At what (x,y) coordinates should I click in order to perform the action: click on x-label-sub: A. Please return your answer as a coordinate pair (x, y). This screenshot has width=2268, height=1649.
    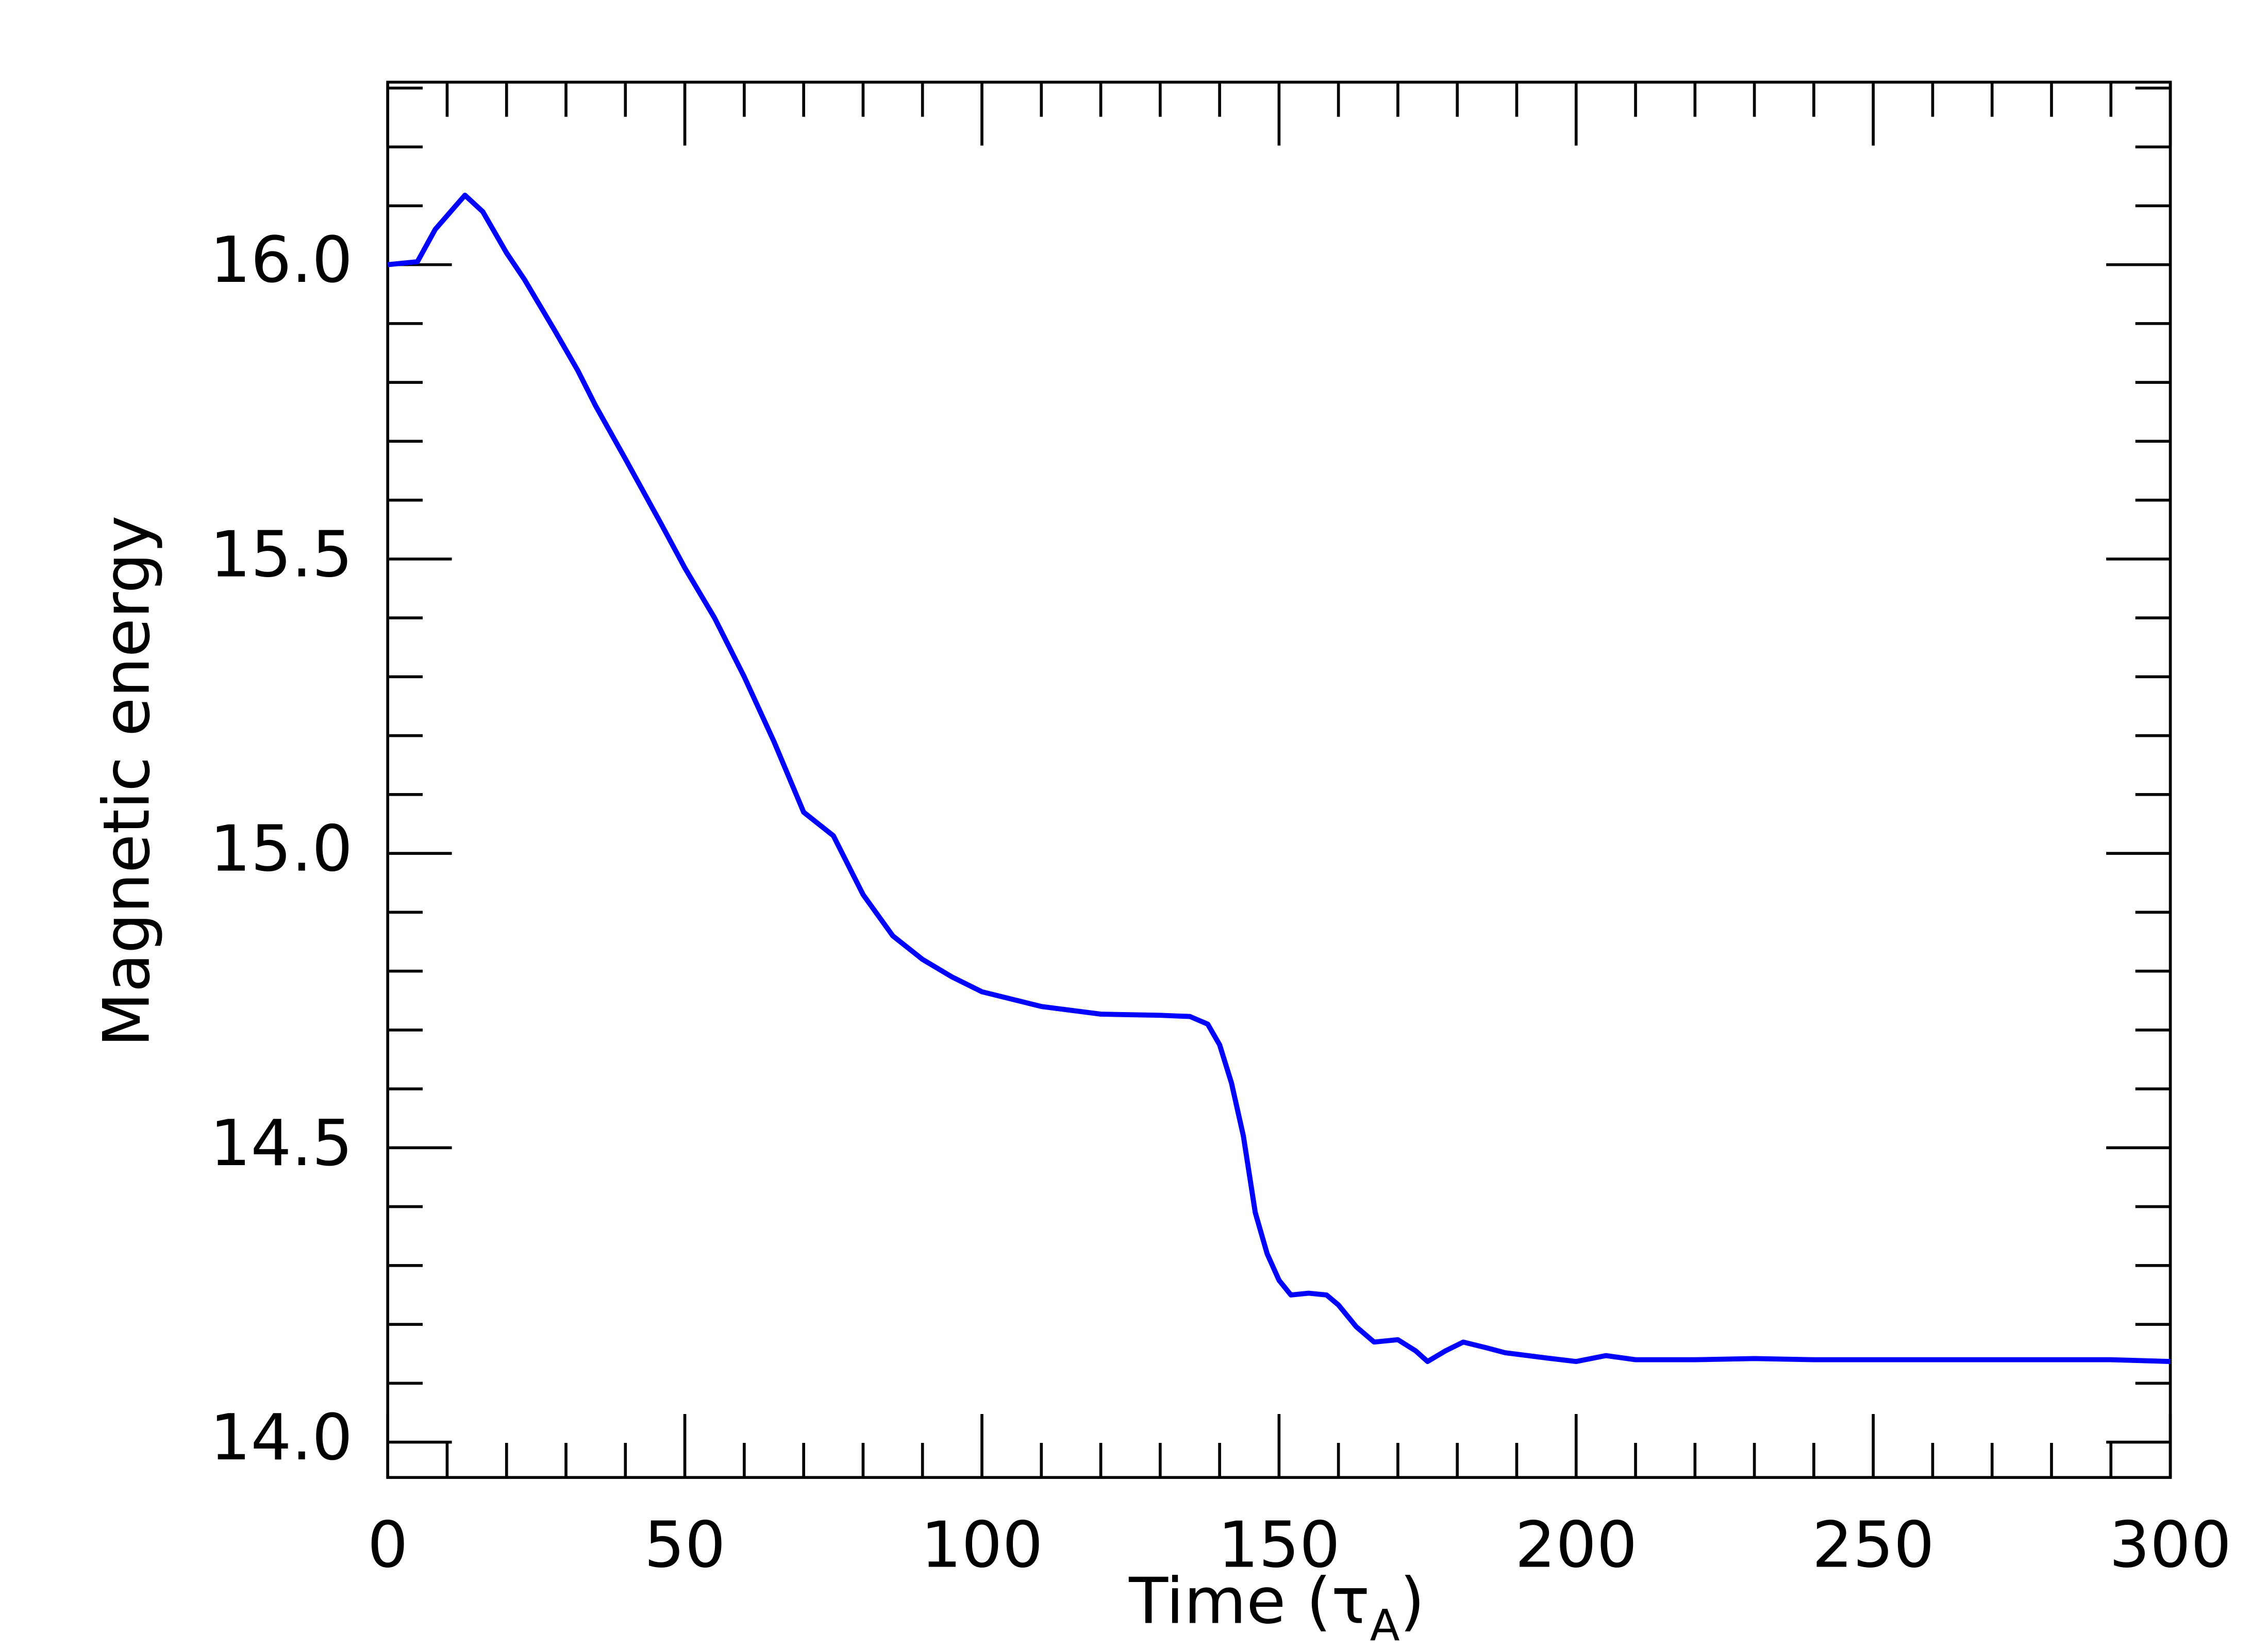
    Looking at the image, I should click on (1385, 1625).